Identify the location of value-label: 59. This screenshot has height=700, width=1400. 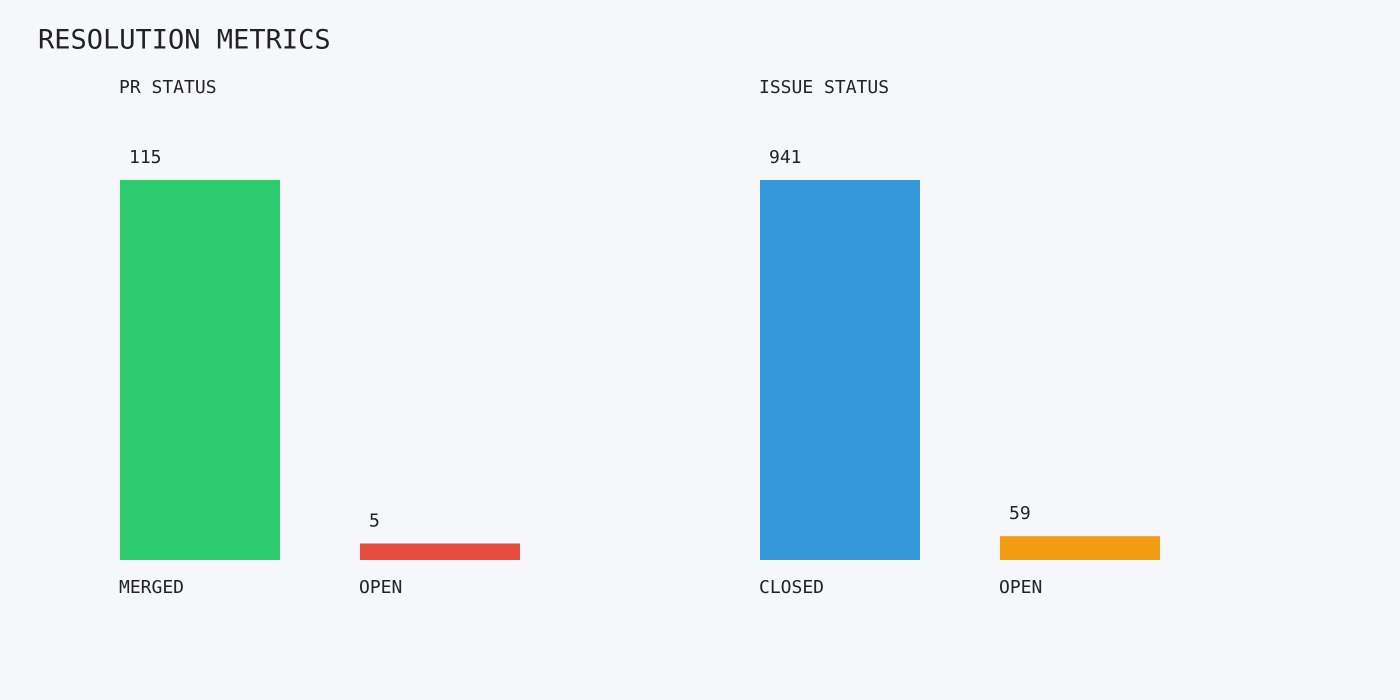
(1020, 513).